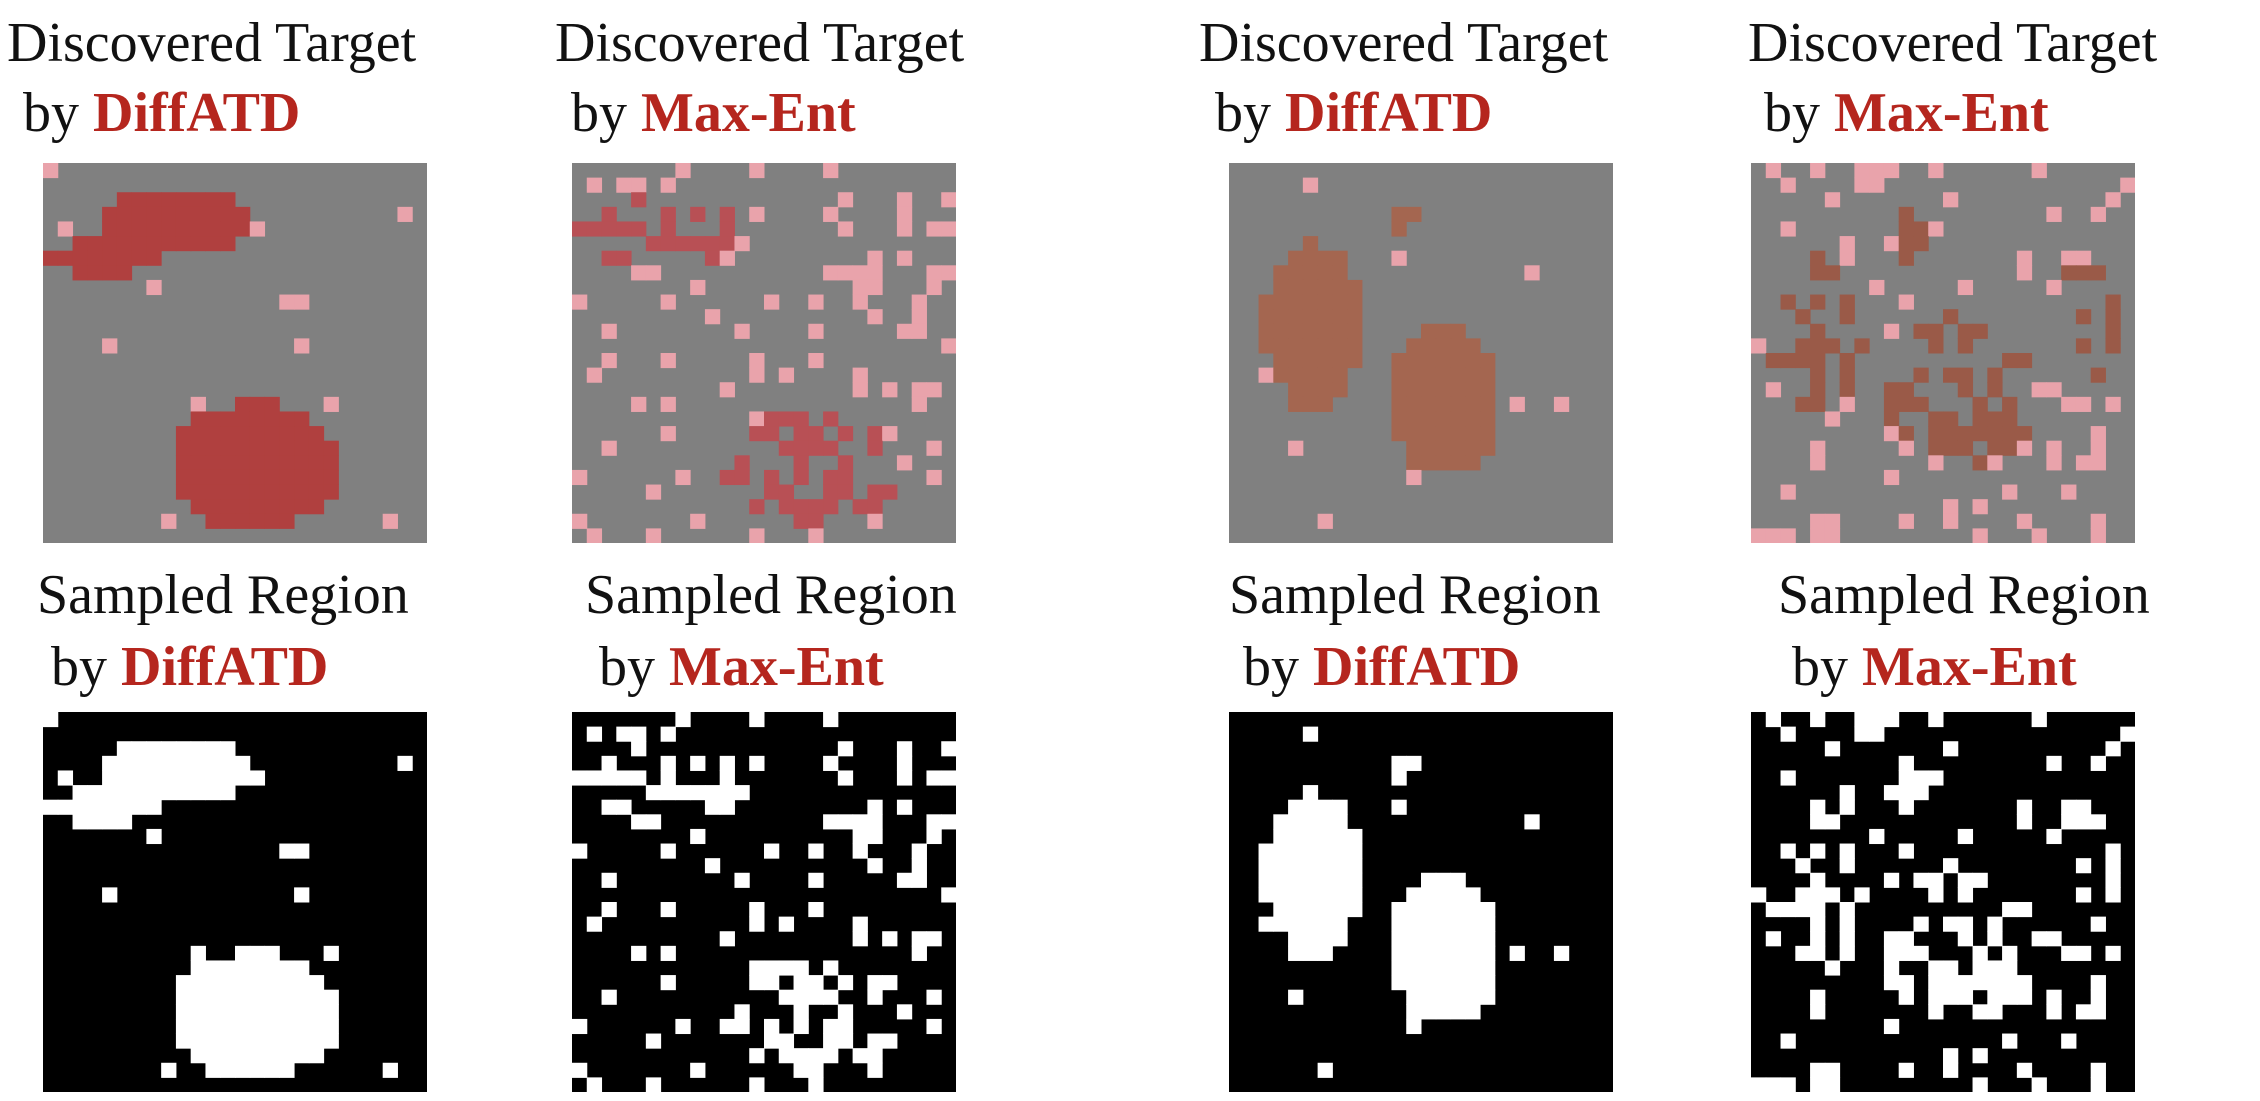  Describe the element at coordinates (235, 353) in the screenshot. I see `target-image` at that location.